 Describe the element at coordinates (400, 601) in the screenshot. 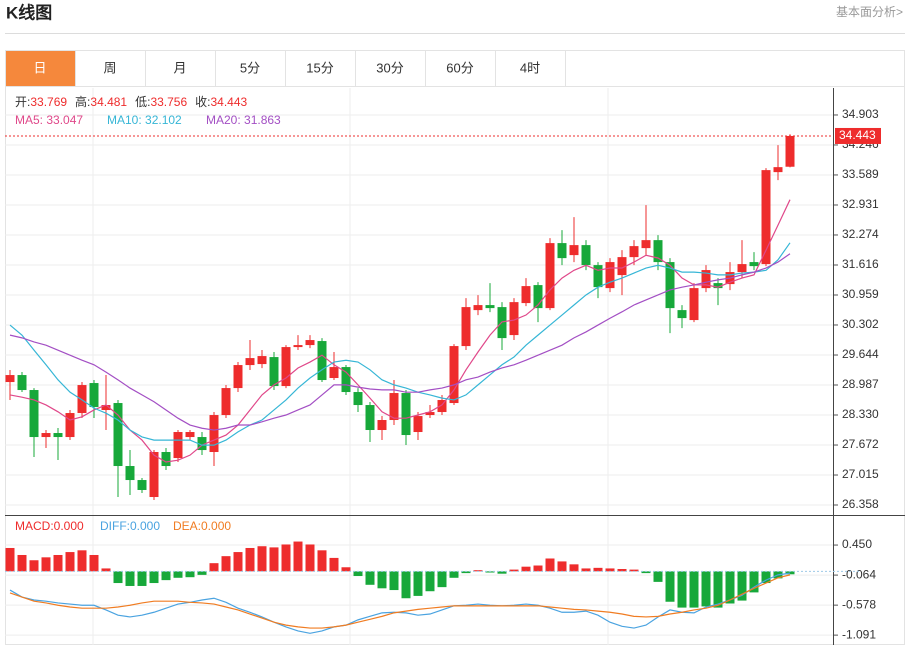

I see `indicator-line` at that location.